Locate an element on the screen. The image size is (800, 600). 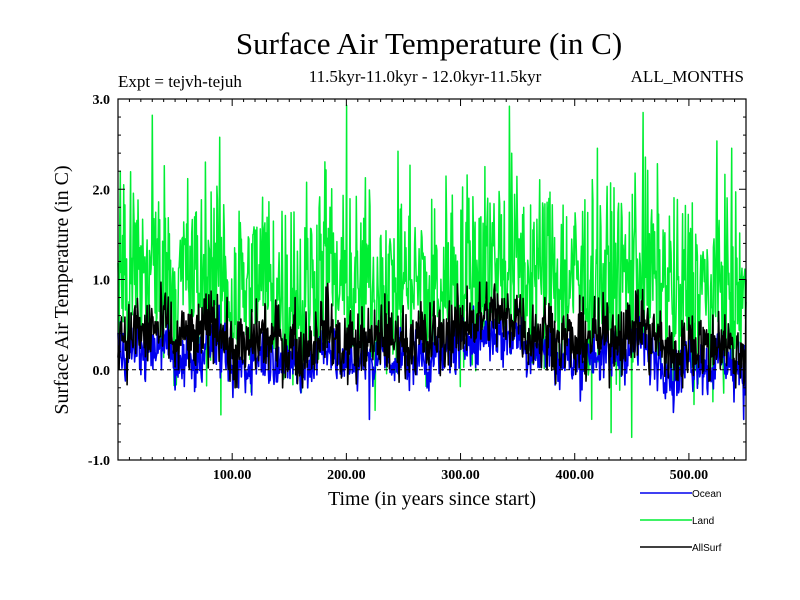
y-tick-label: 1.0 is located at coordinates (102, 281).